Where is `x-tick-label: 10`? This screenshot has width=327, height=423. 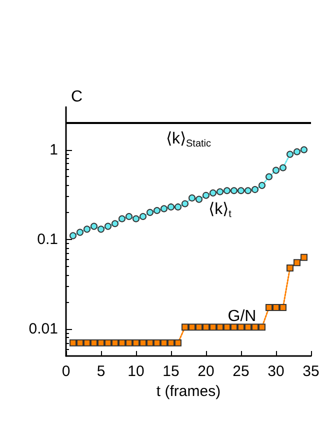
x-tick-label: 10 is located at coordinates (136, 371).